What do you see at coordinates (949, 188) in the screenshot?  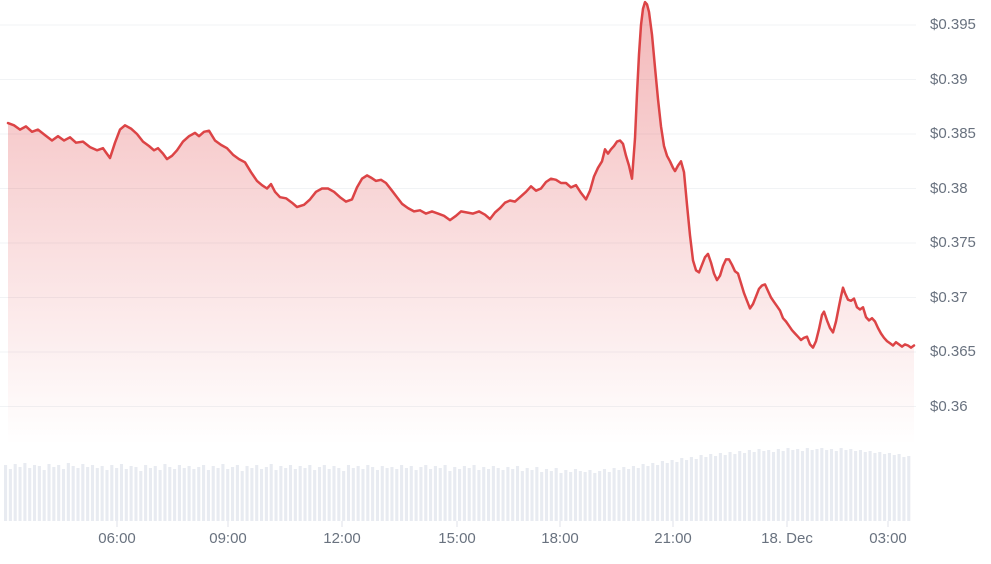 I see `y-axis-label: $0.38` at bounding box center [949, 188].